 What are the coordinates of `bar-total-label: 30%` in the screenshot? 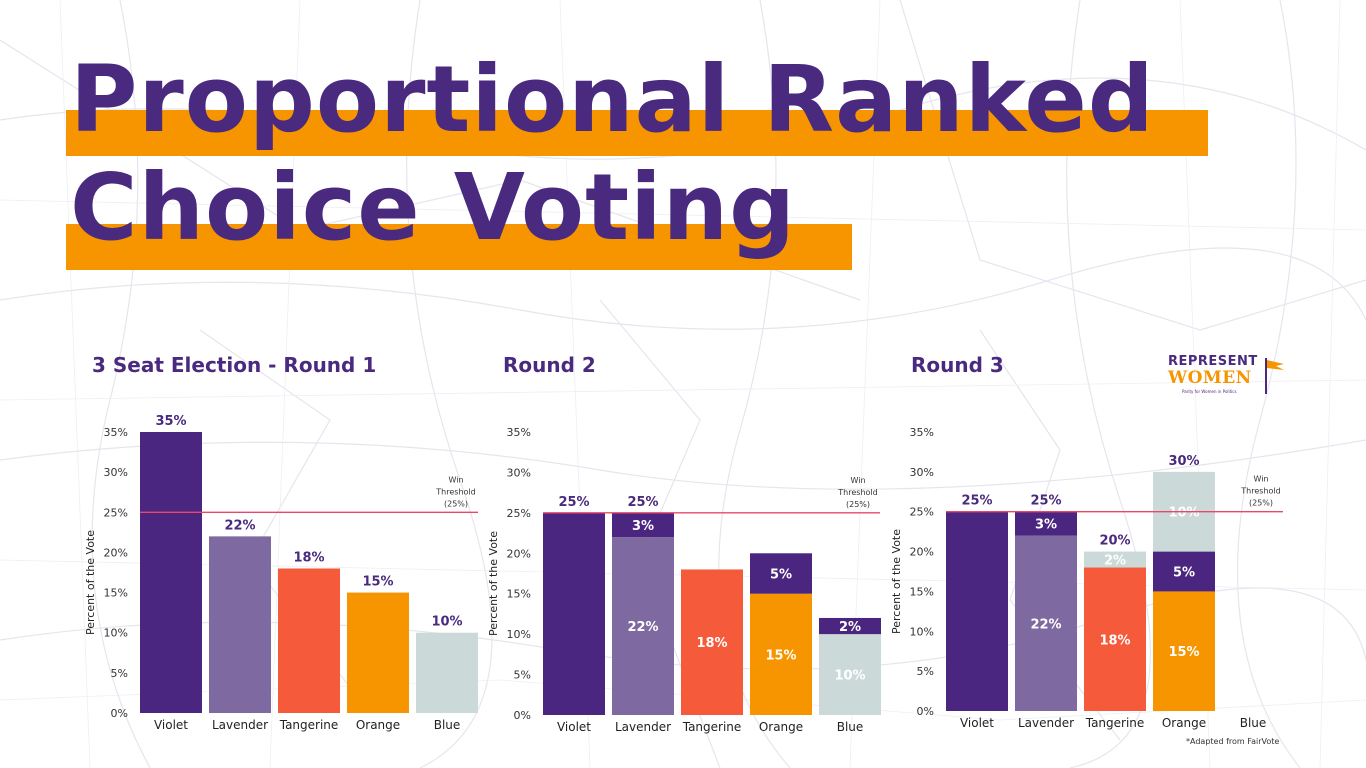 It's located at (1183, 461).